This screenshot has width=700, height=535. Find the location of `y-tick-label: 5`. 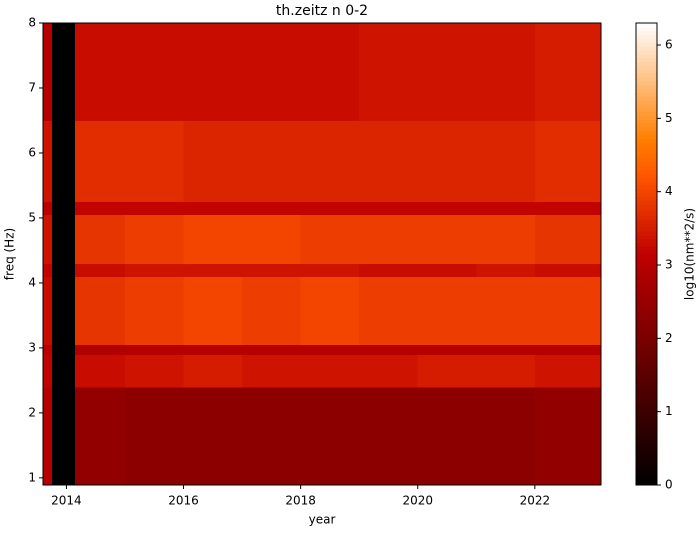

y-tick-label: 5 is located at coordinates (32, 217).